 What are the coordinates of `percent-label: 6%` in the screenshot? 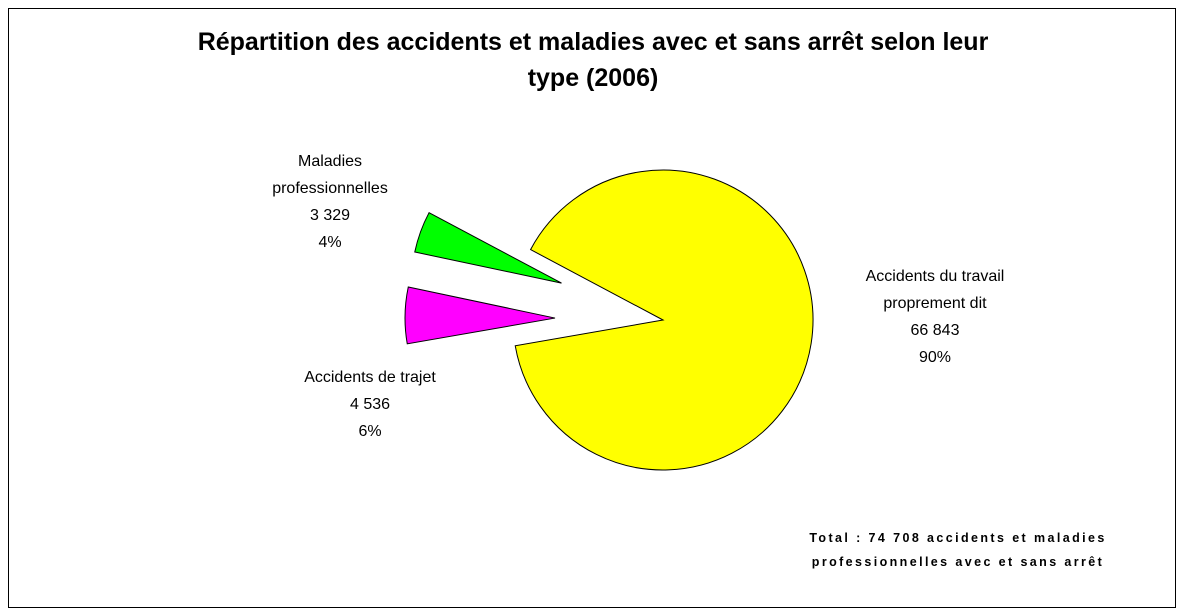 It's located at (370, 431).